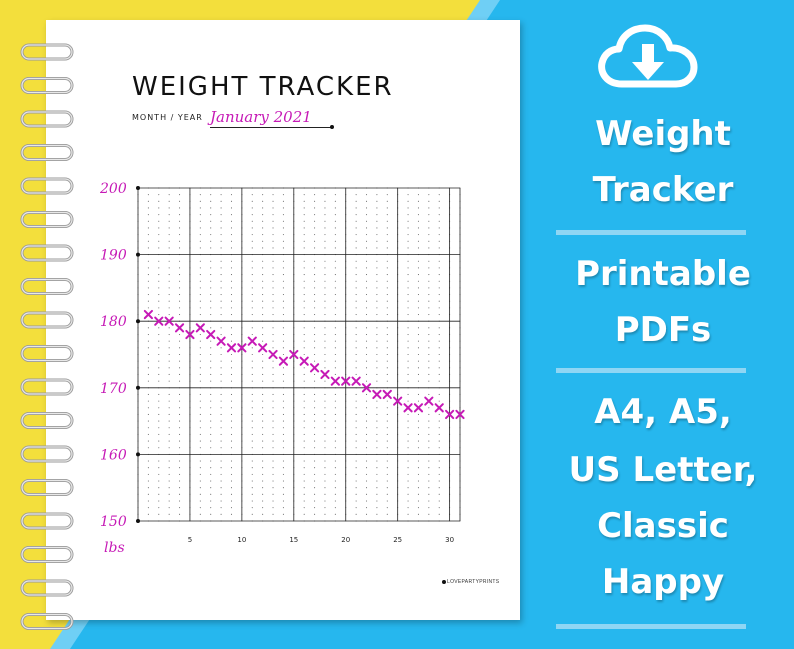 The image size is (794, 649). I want to click on weight-series, so click(304, 364).